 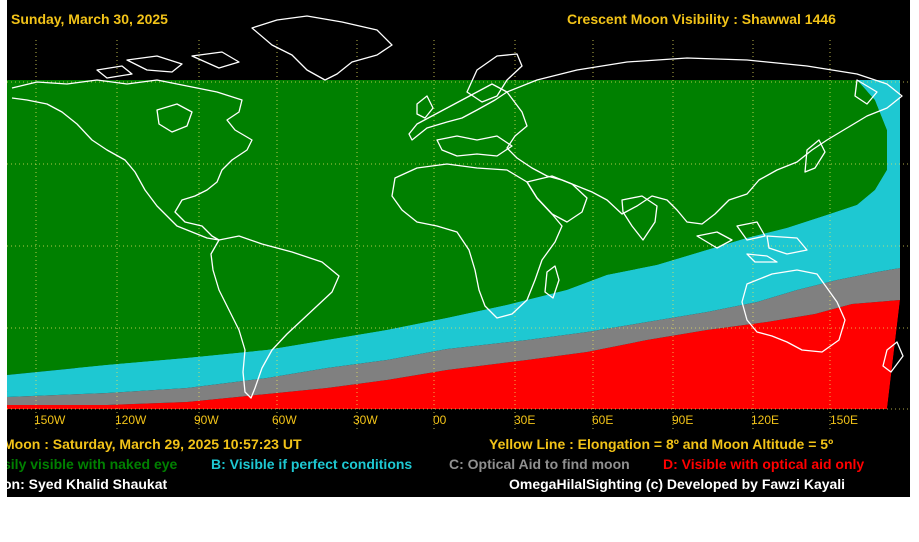 What do you see at coordinates (284, 420) in the screenshot?
I see `lon-label-60w: 60W` at bounding box center [284, 420].